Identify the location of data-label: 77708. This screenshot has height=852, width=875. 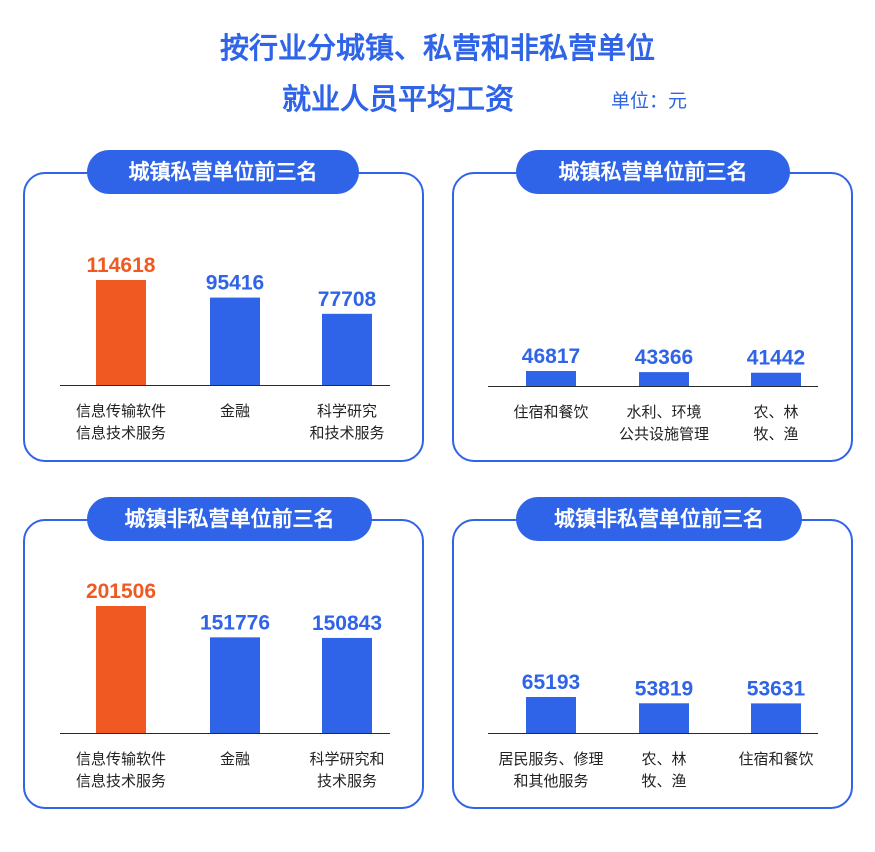
(347, 299).